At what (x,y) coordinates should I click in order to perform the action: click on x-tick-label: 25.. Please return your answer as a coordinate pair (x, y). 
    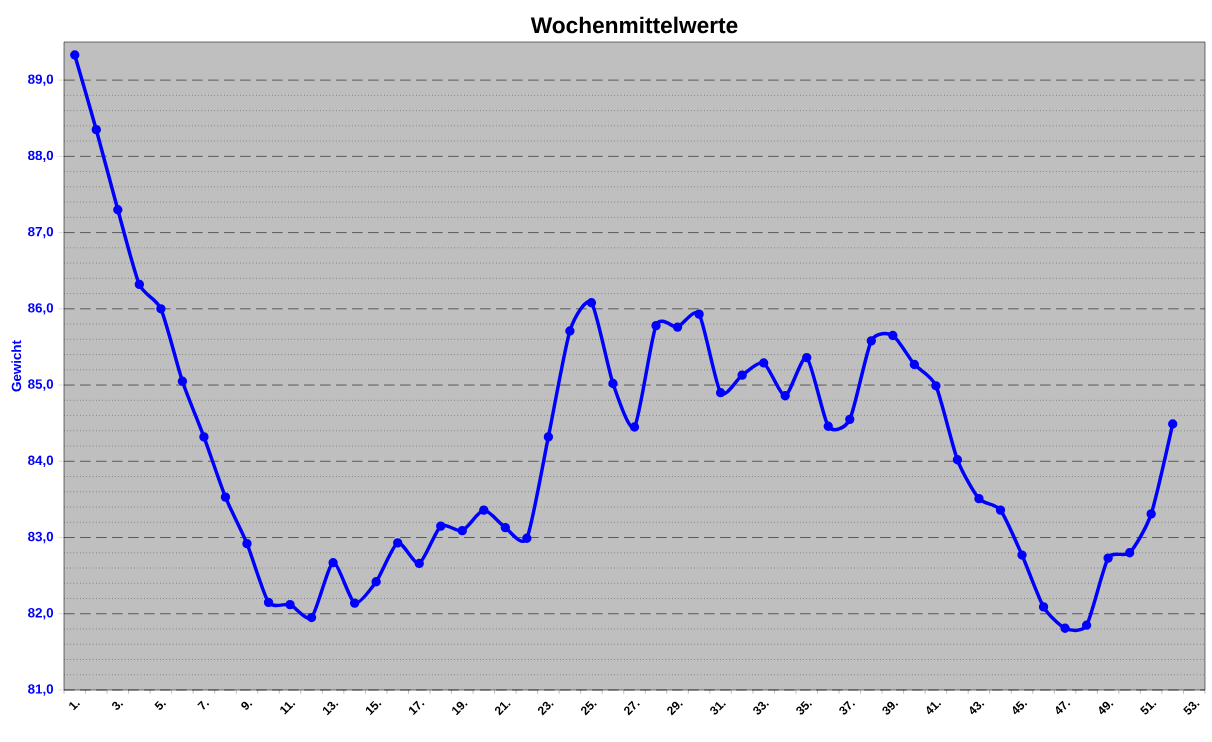
    Looking at the image, I should click on (589, 708).